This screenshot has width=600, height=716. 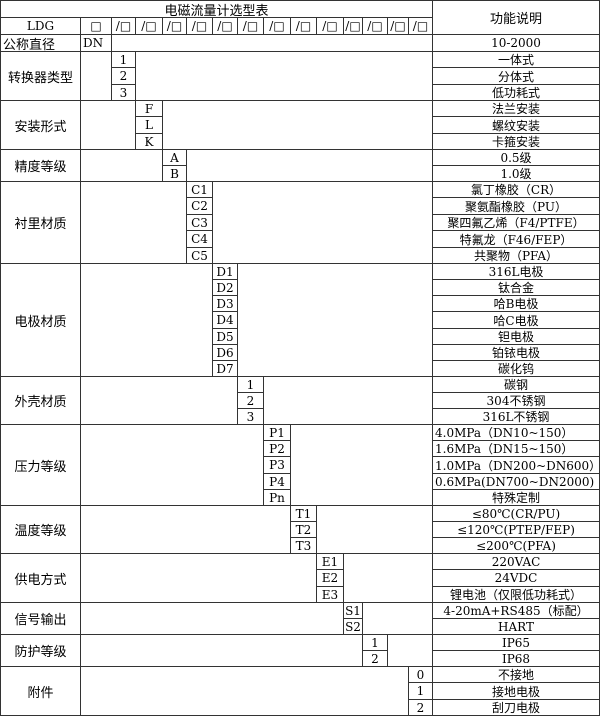 What do you see at coordinates (516, 626) in the screenshot?
I see `option-description: HART` at bounding box center [516, 626].